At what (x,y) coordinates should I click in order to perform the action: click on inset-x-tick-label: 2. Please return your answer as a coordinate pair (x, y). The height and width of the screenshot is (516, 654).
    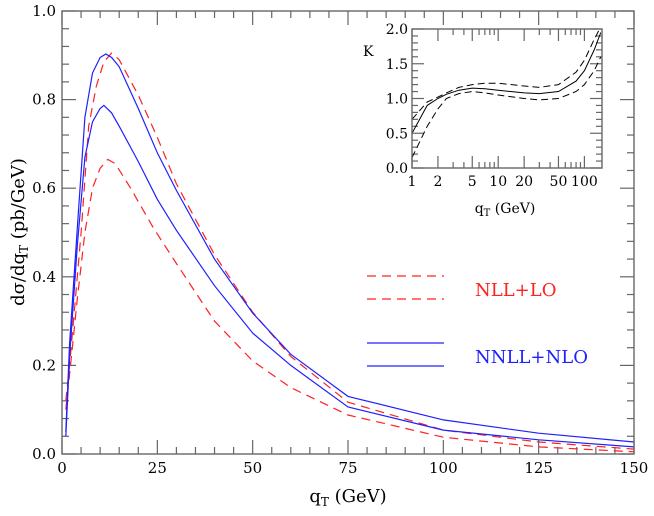
    Looking at the image, I should click on (437, 182).